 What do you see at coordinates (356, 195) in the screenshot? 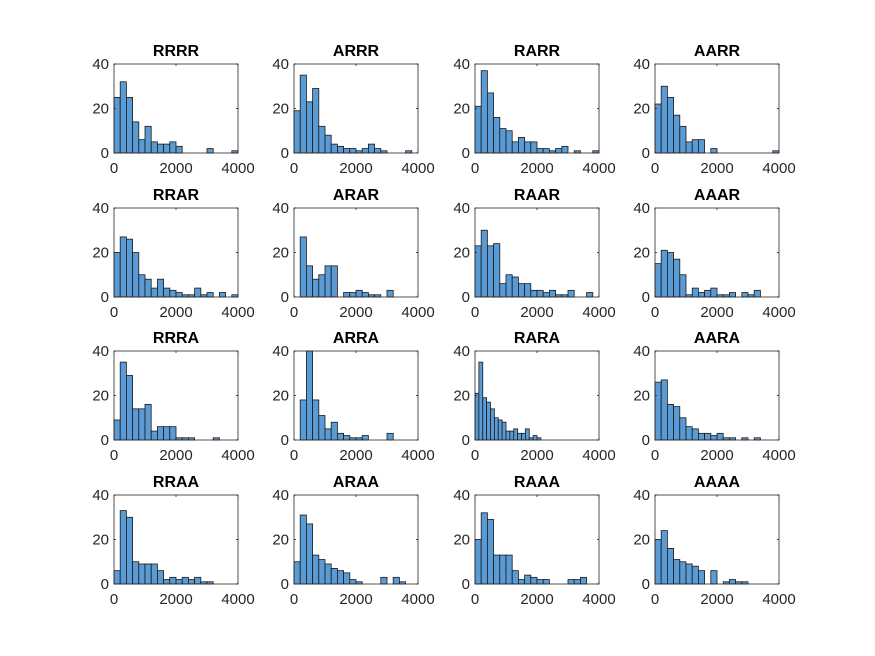
I see `panel-title: ARAR` at bounding box center [356, 195].